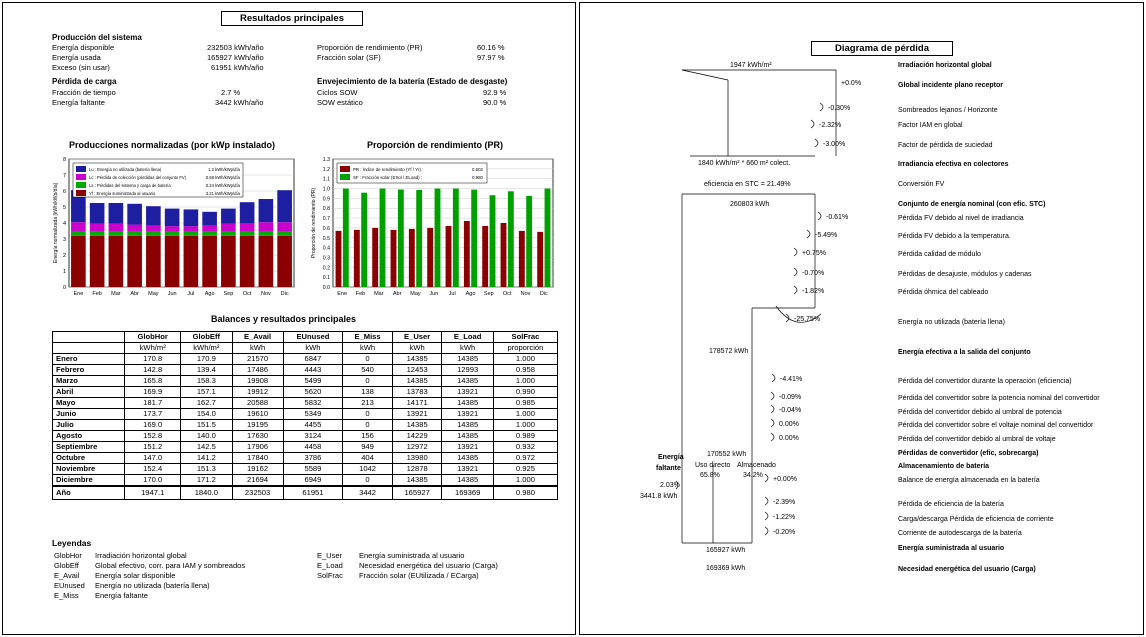  What do you see at coordinates (387, 177) in the screenshot?
I see `legend-label: SF : Fracción solar (ESol / ELoad) :` at bounding box center [387, 177].